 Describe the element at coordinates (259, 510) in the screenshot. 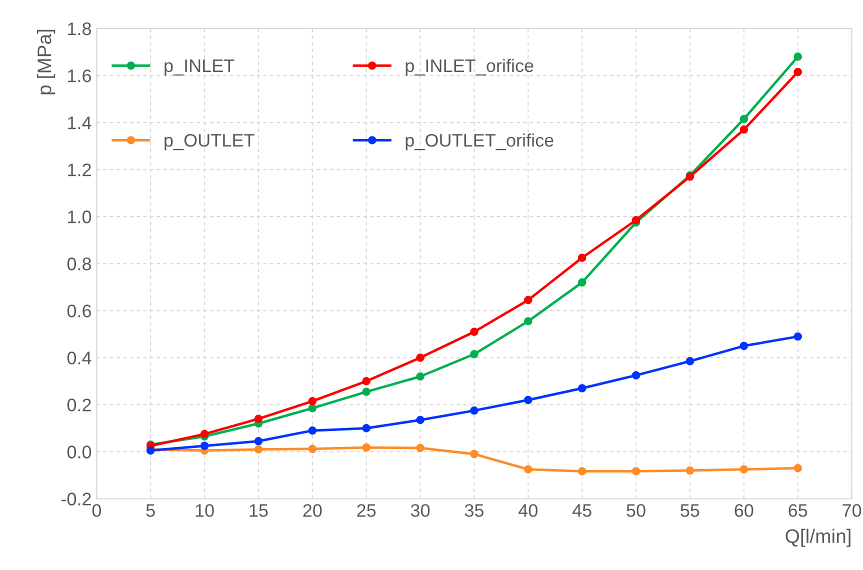

I see `x-tick-label: 15` at that location.